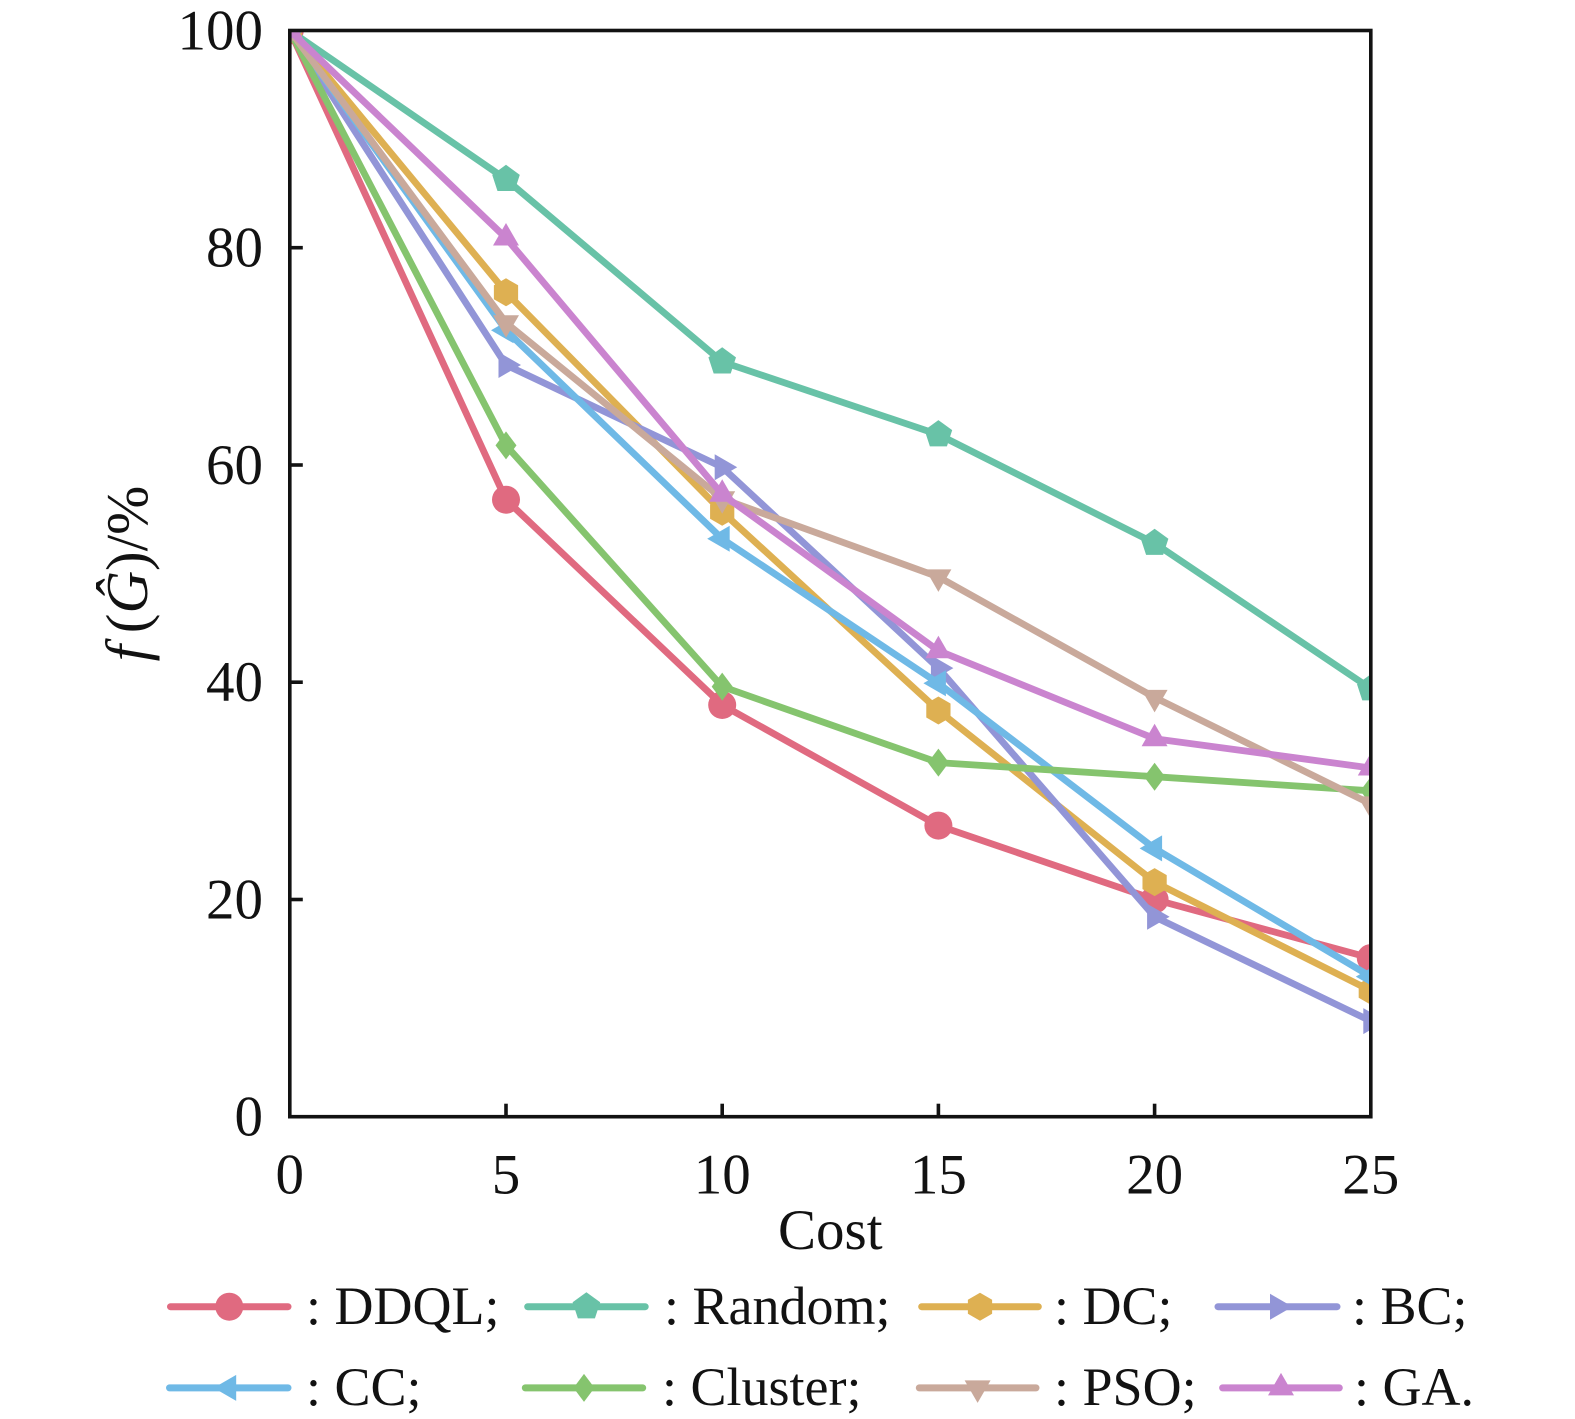 This screenshot has width=1575, height=1419. I want to click on svg-text:: Cluster;: : Cluster;, so click(762, 1387).